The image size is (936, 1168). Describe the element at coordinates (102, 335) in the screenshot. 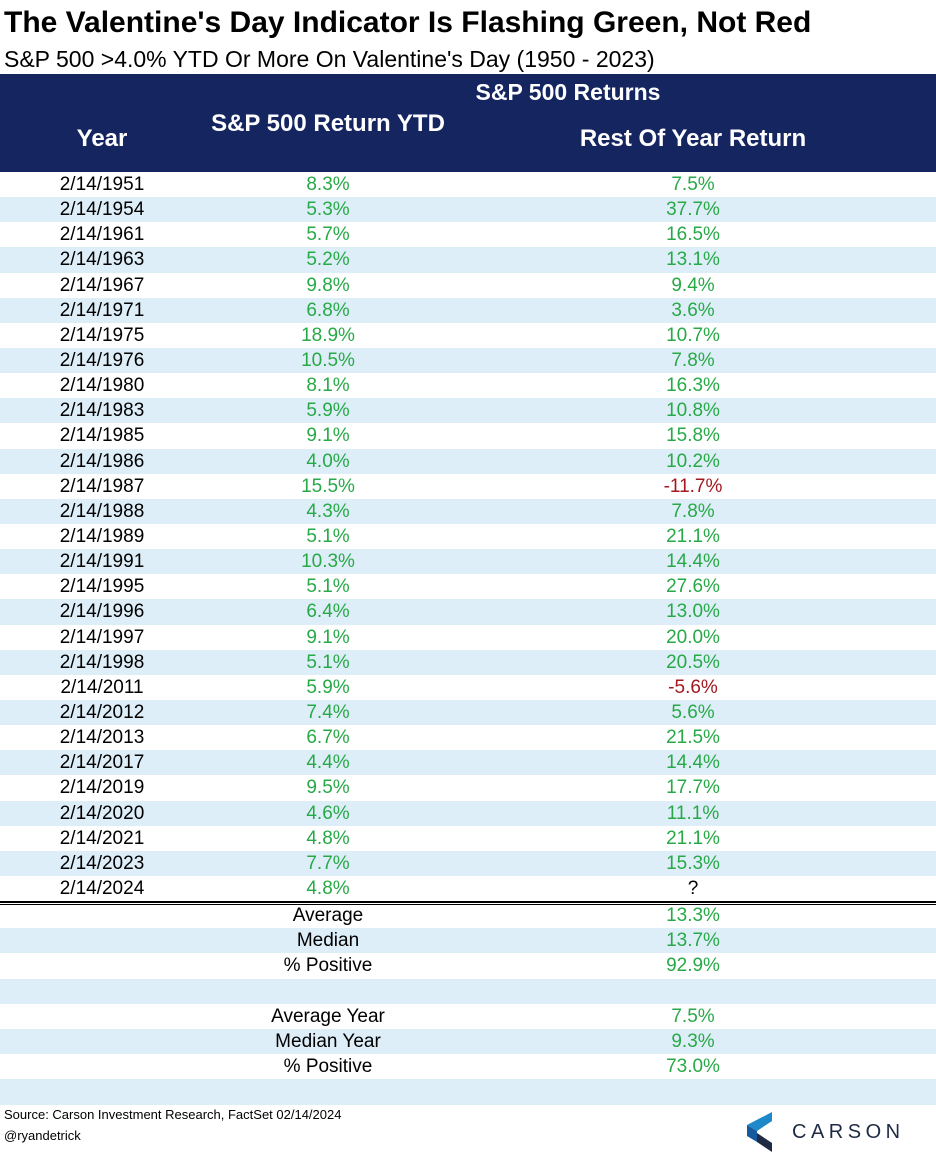

I see `cell-date: 2/14/1975` at that location.